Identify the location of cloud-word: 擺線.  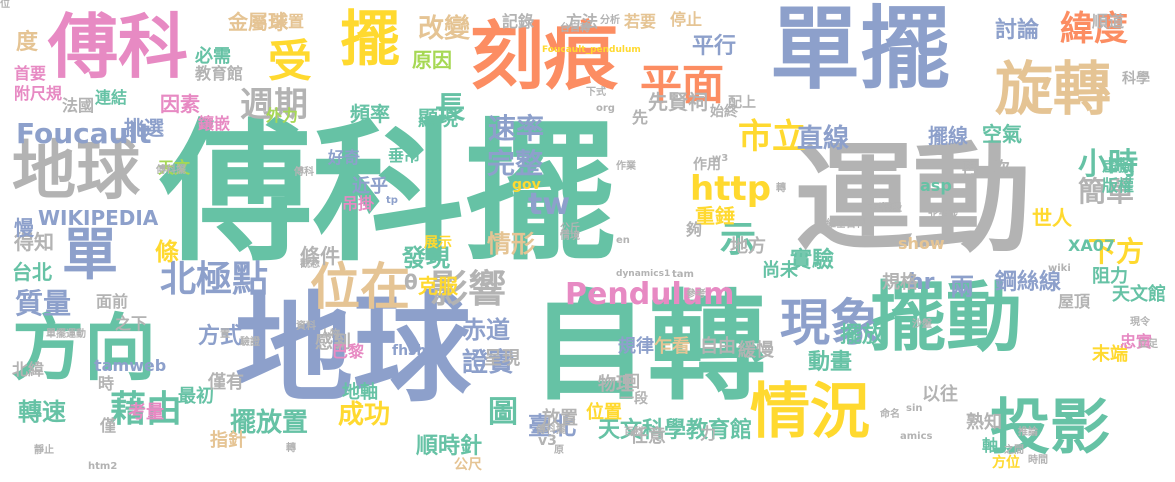
(948, 136).